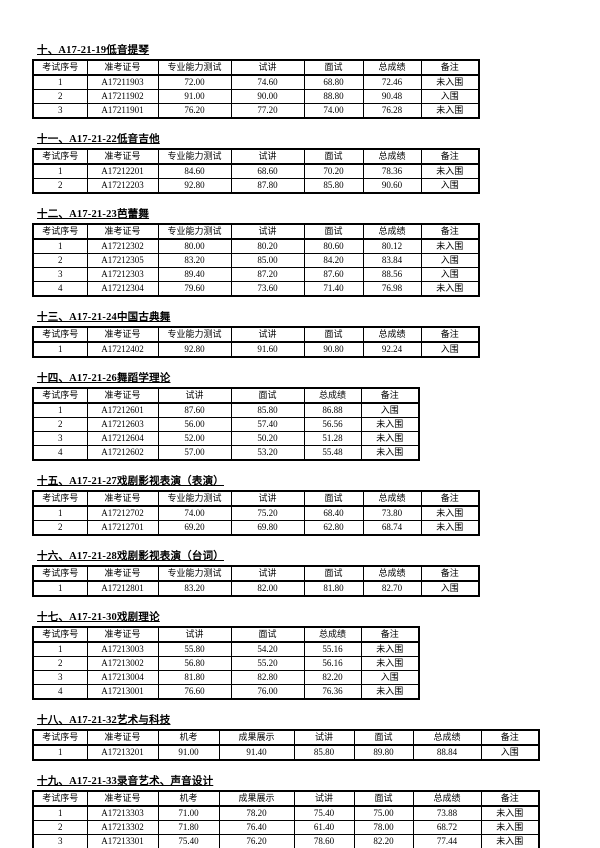  Describe the element at coordinates (267, 171) in the screenshot. I see `data-cell: 68.60` at that location.